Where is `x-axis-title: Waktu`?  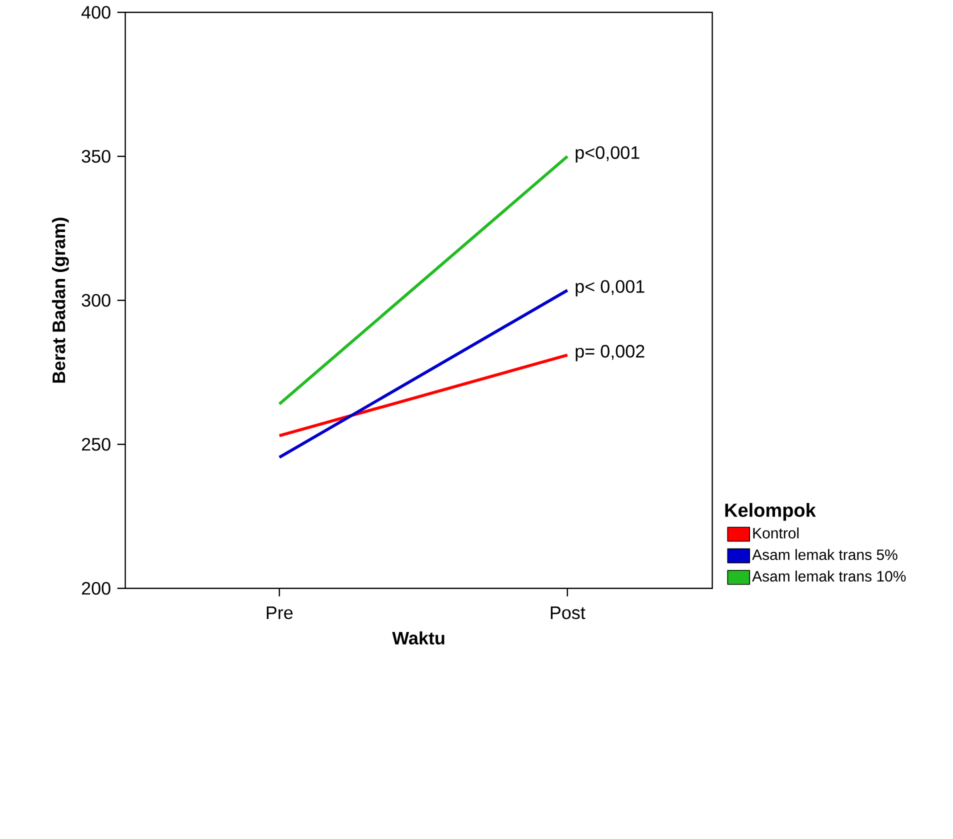 x-axis-title: Waktu is located at coordinates (418, 638).